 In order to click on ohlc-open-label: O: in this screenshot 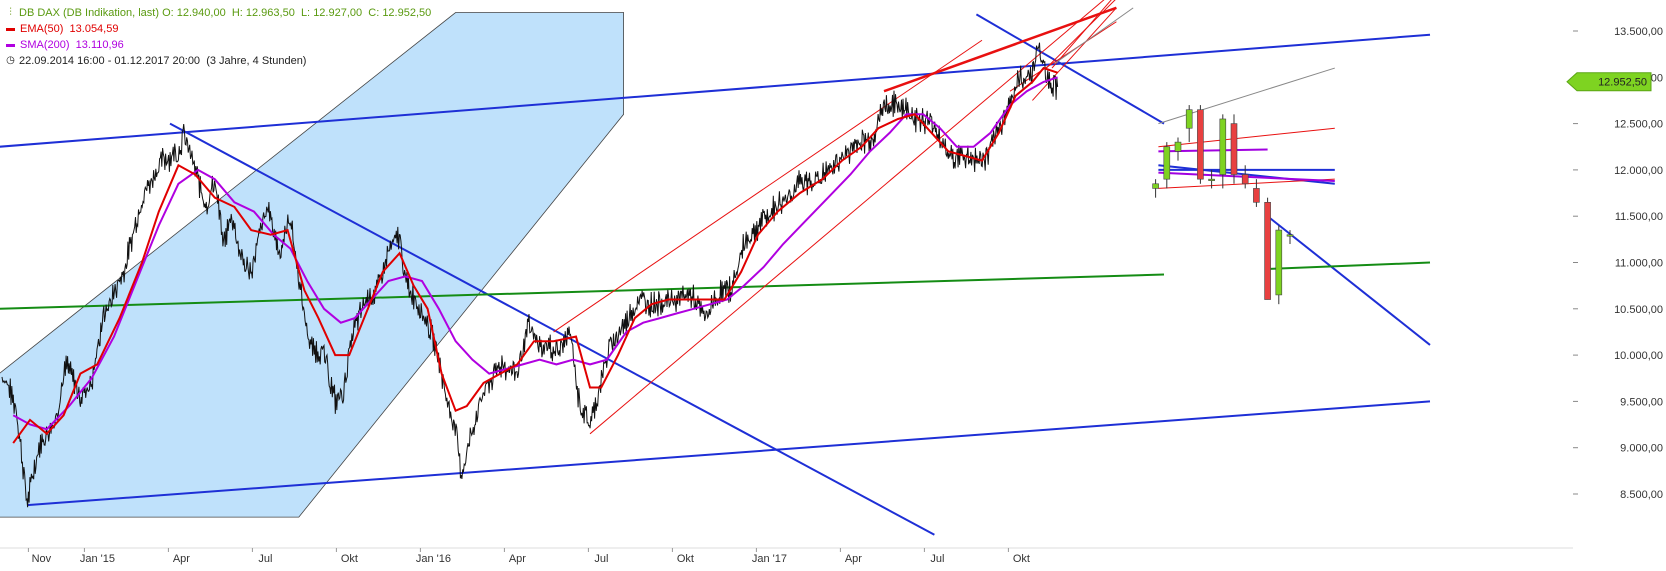, I will do `click(168, 13)`.